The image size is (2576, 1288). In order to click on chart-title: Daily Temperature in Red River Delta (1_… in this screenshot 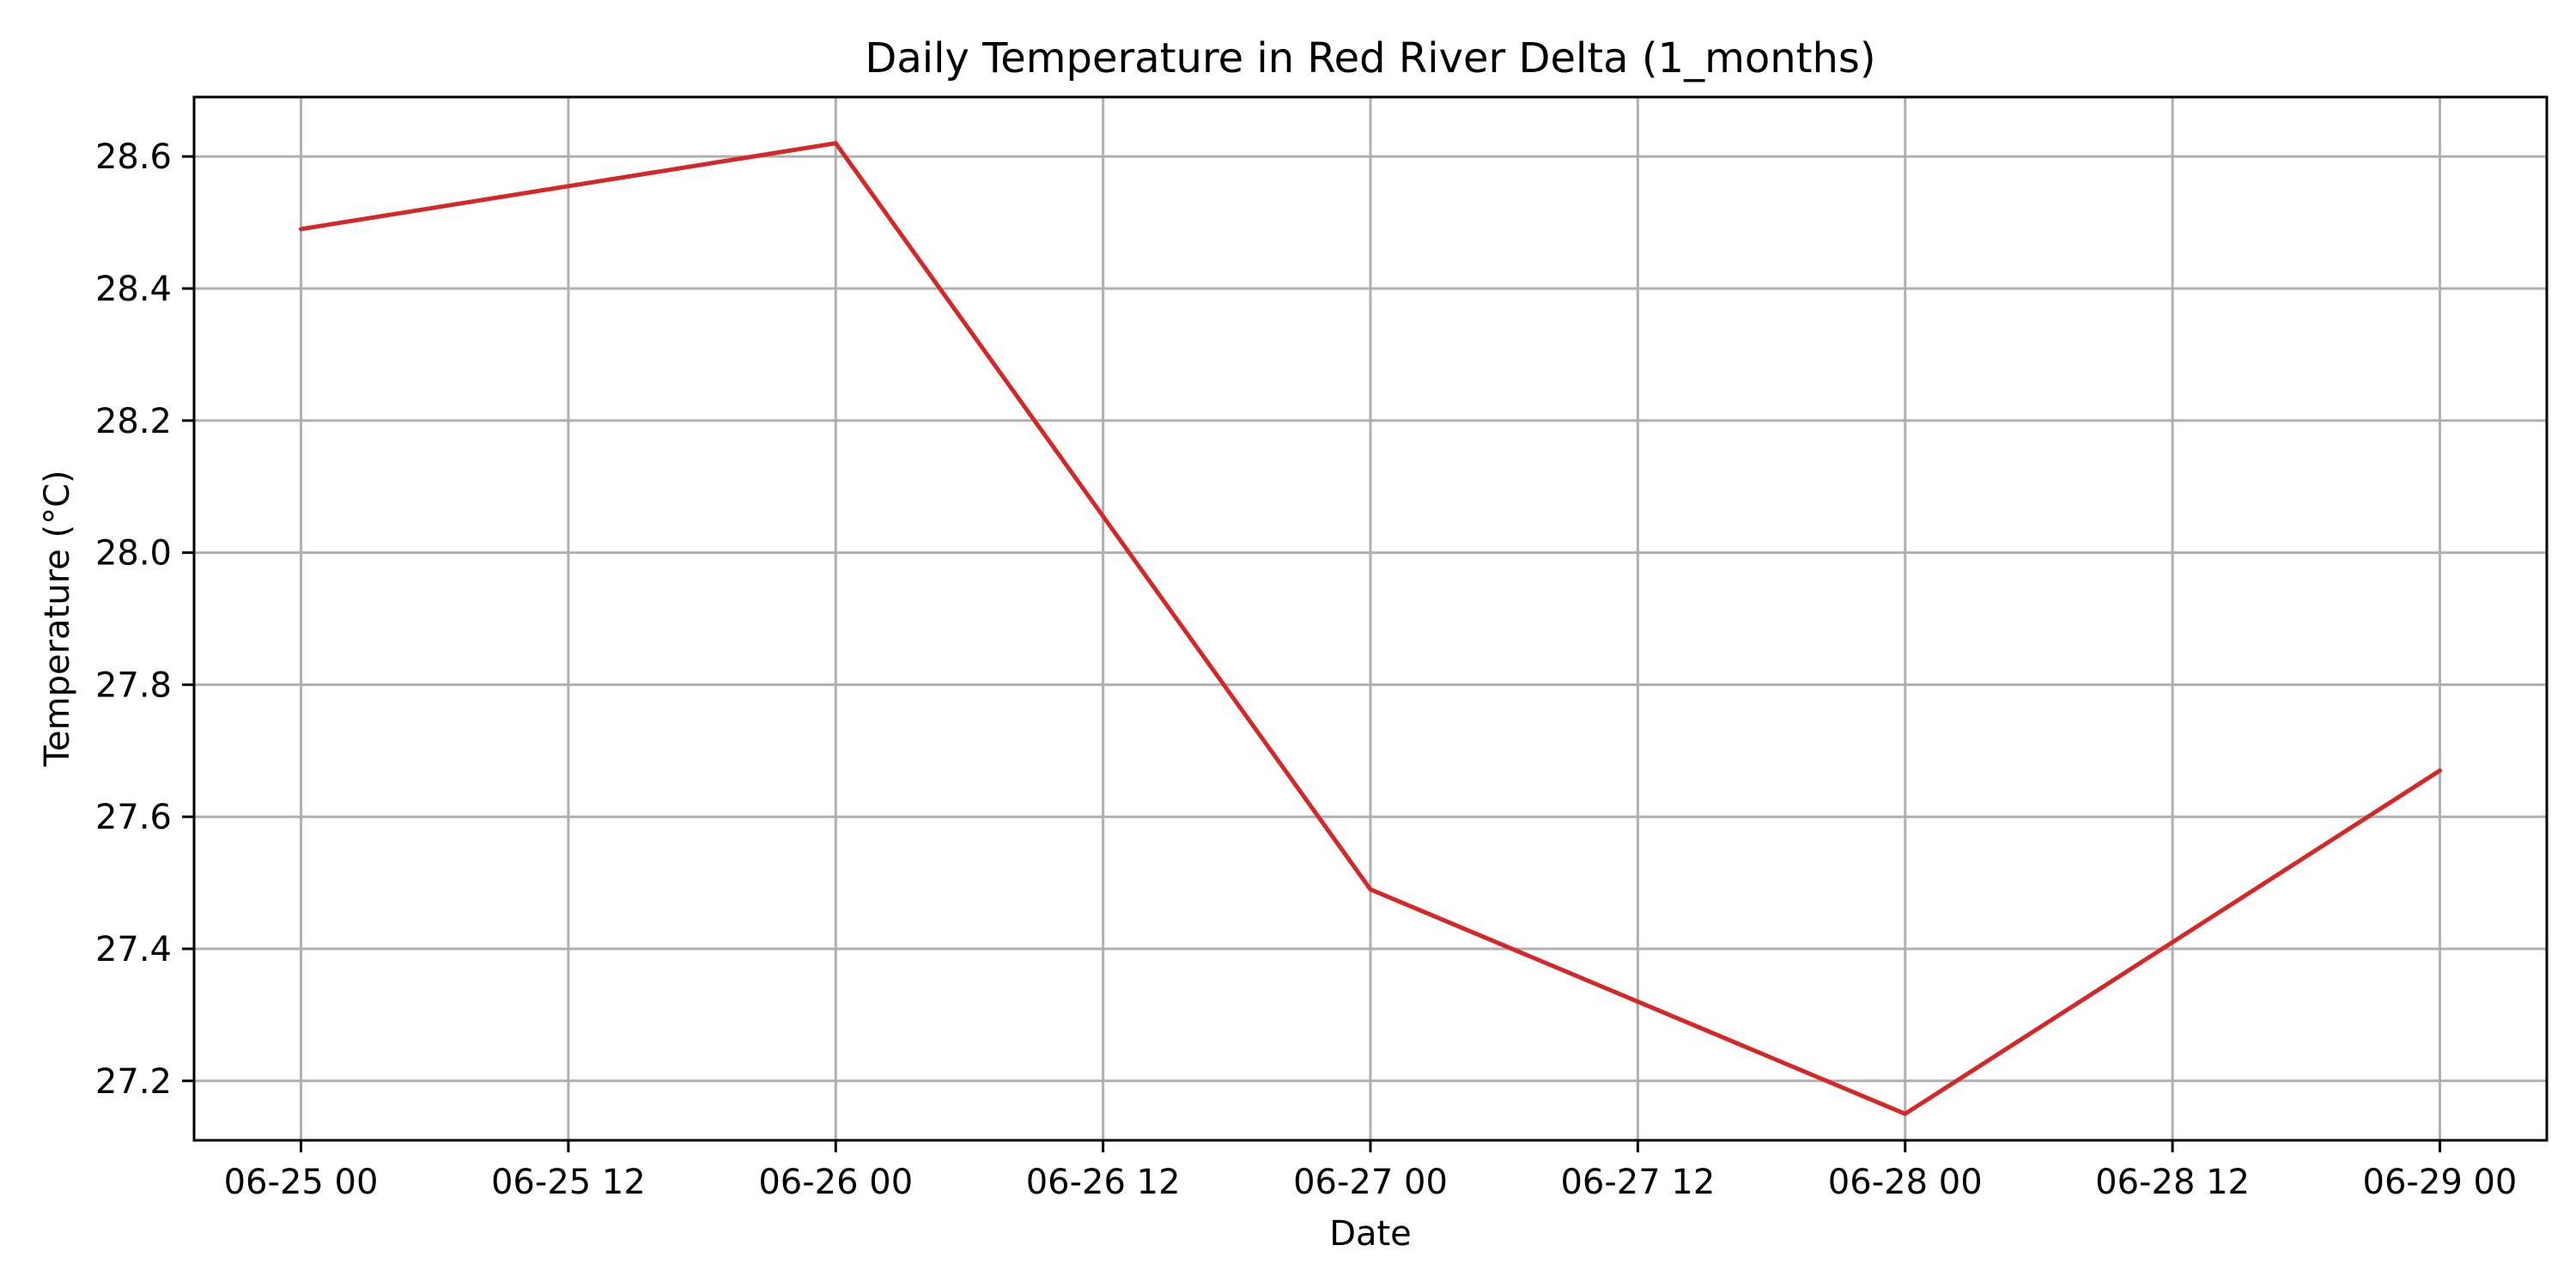, I will do `click(1370, 58)`.